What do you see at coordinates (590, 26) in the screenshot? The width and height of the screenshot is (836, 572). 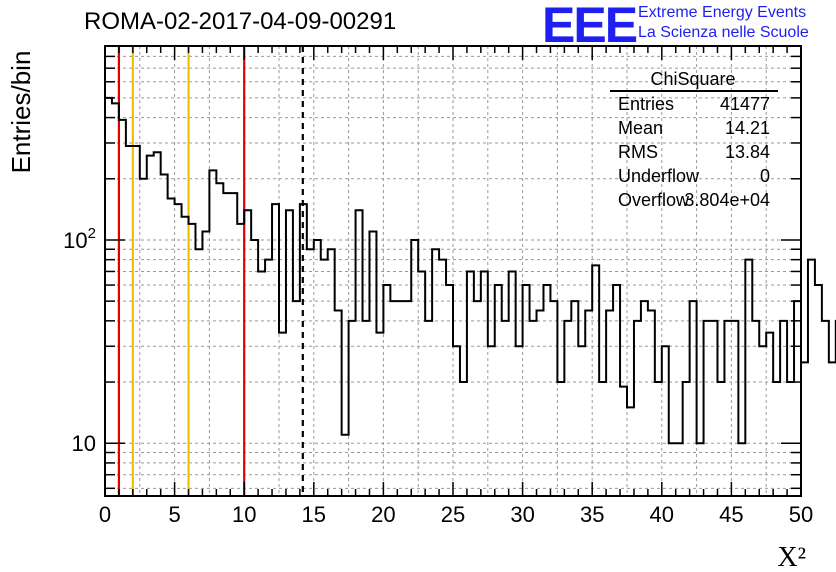 I see `eee-logo-mark: EEE` at bounding box center [590, 26].